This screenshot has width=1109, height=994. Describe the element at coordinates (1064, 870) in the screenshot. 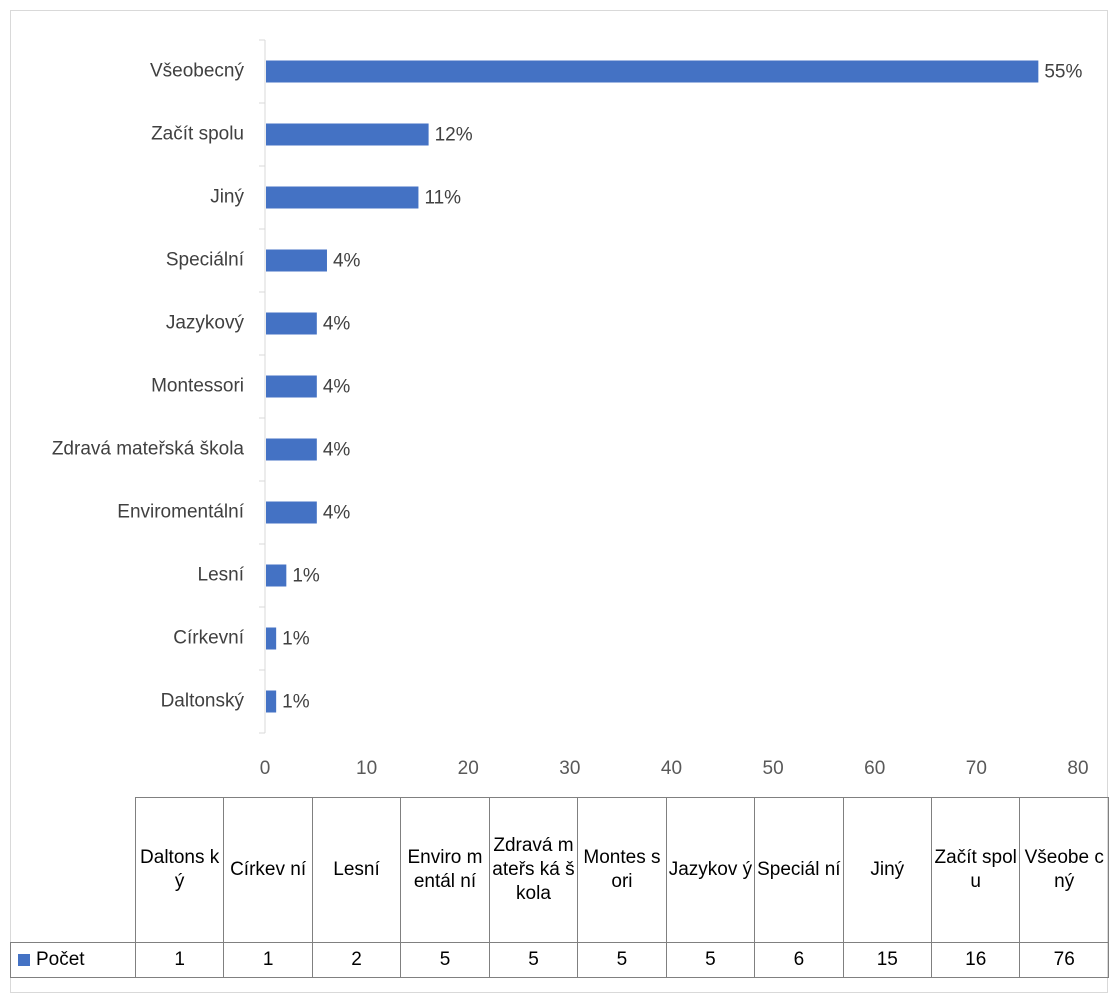

I see `table-header-cell: Všeobe cný` at that location.